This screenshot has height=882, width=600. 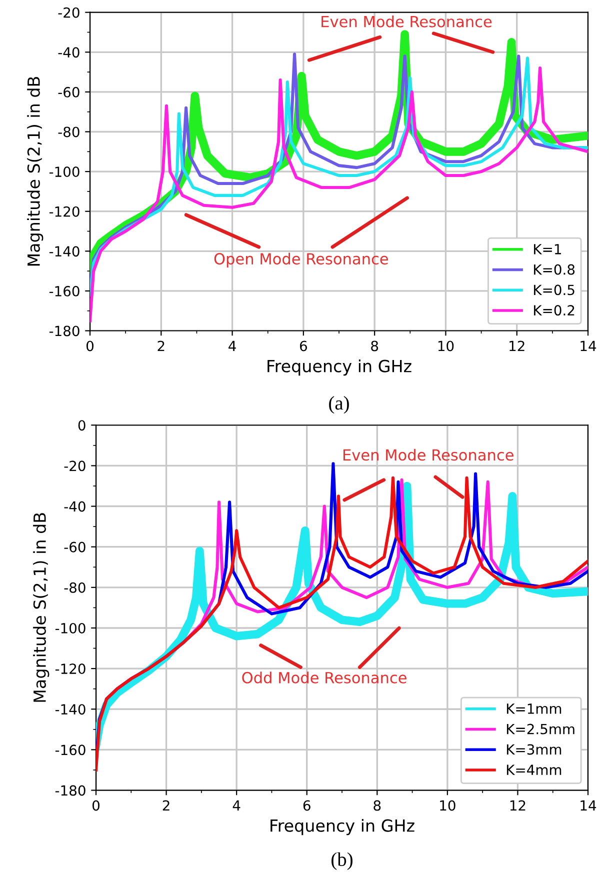 I want to click on legend-label: K=2.5mm, so click(x=540, y=729).